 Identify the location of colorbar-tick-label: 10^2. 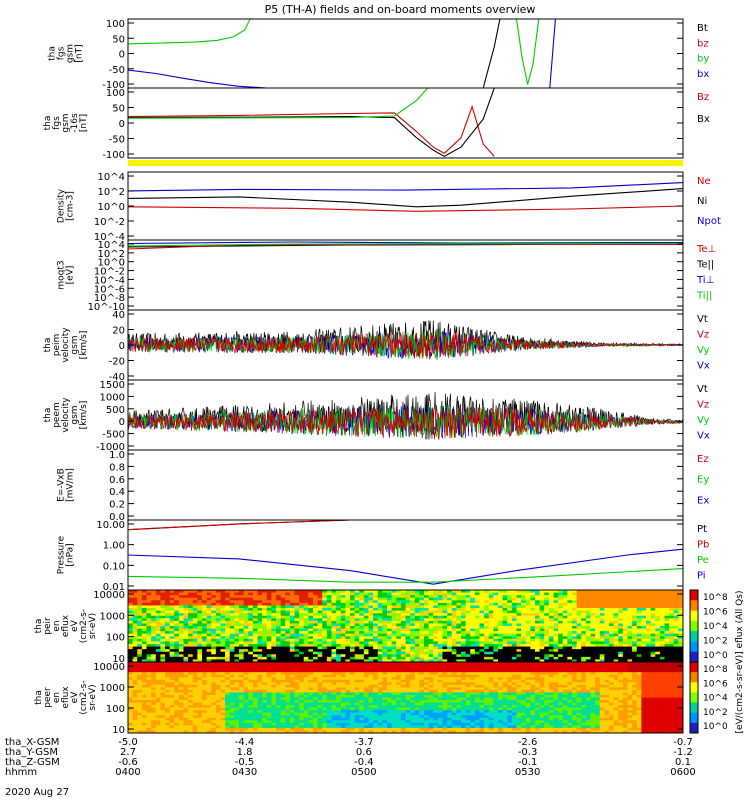
(715, 642).